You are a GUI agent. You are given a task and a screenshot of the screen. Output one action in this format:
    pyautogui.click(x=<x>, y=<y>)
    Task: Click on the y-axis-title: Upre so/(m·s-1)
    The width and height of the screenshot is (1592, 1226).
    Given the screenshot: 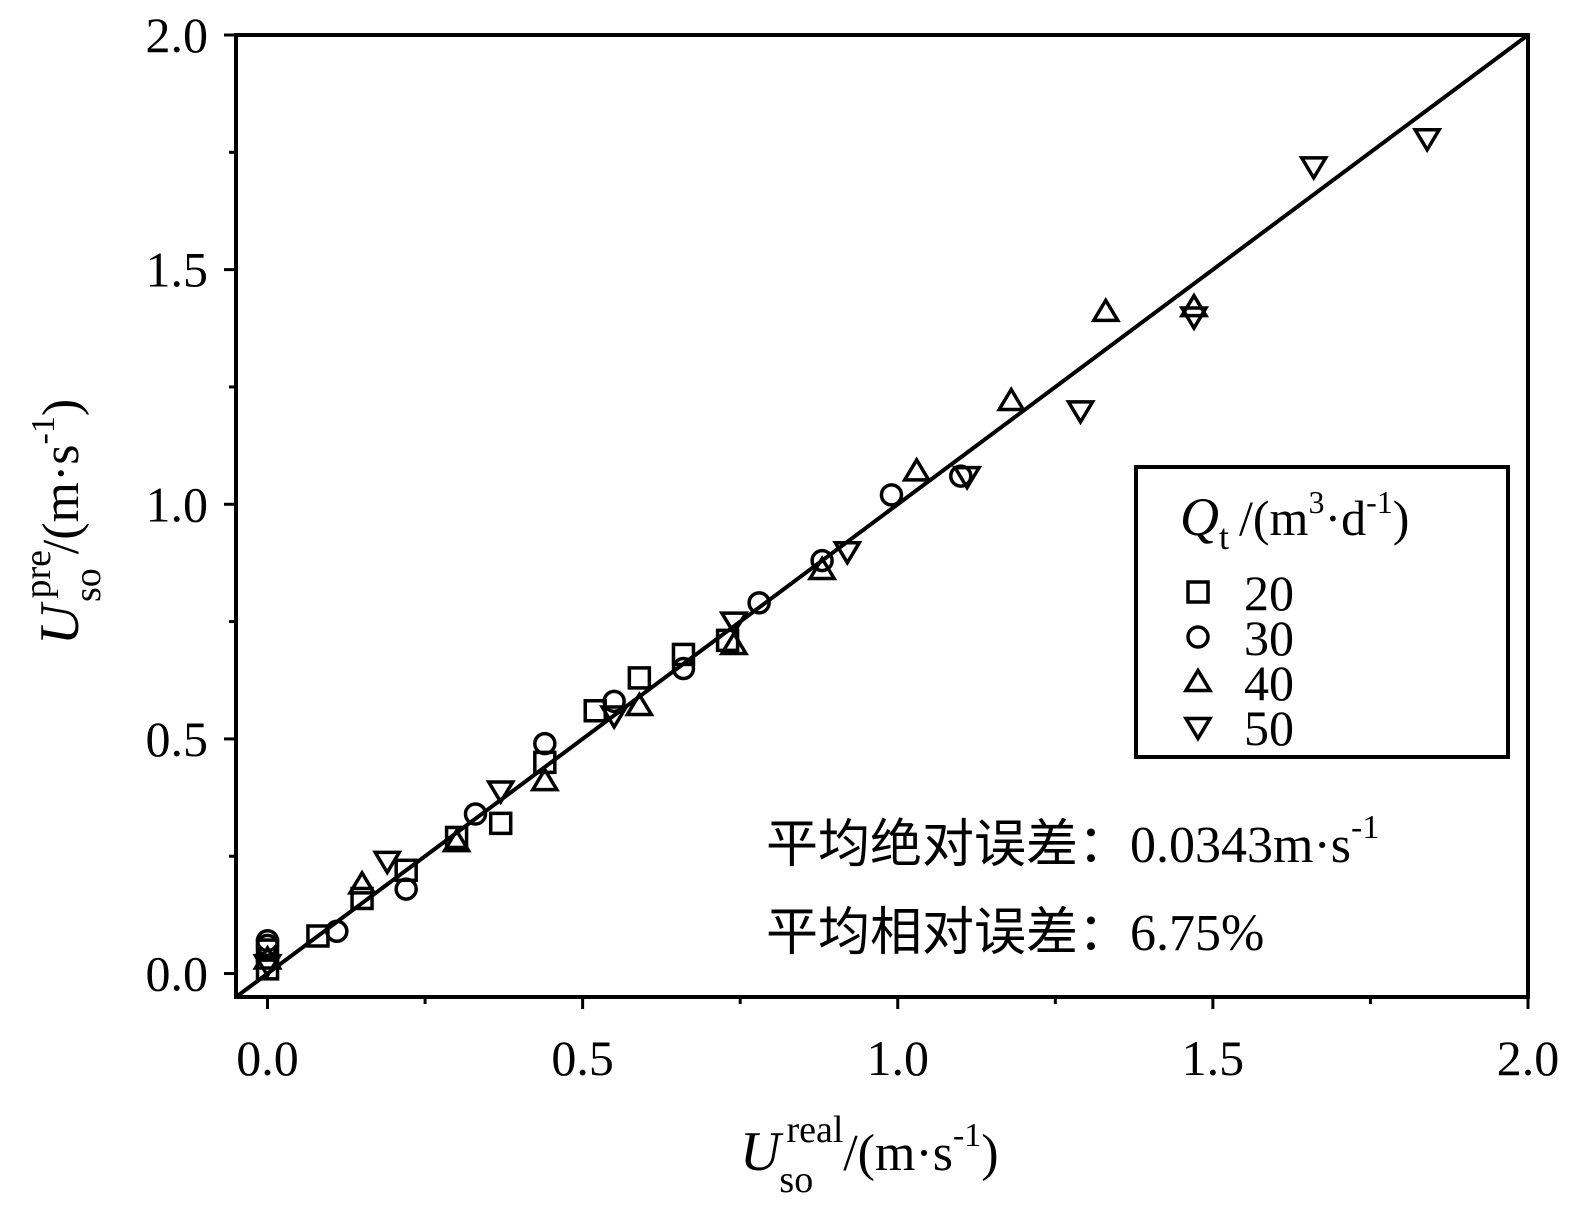 What is the action you would take?
    pyautogui.click(x=63, y=522)
    